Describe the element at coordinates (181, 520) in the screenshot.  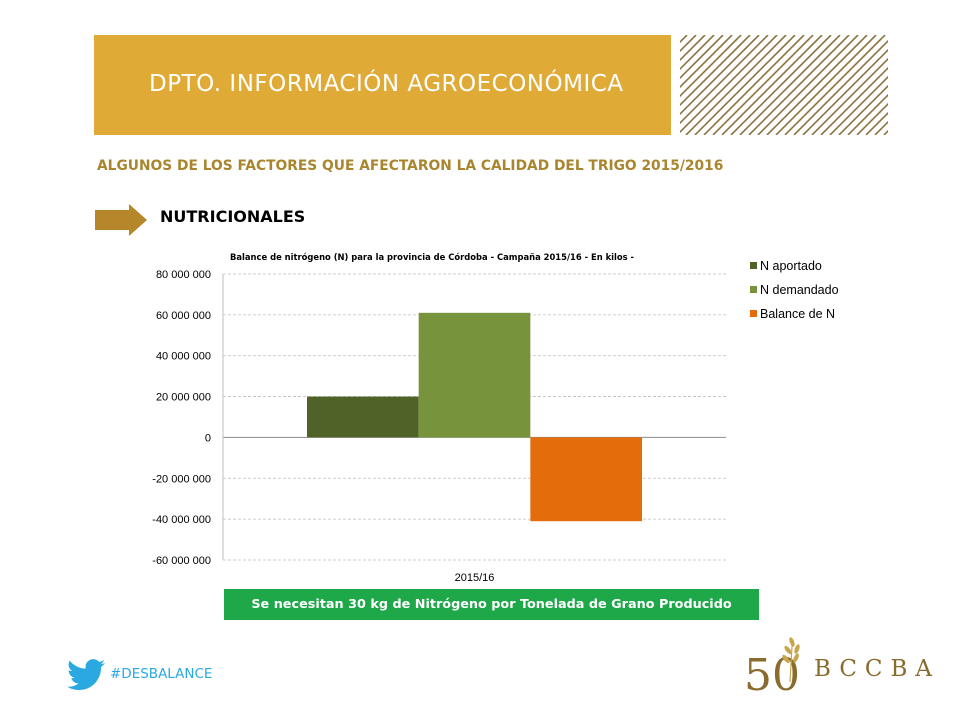
I see `y-tick-label: -40 000 000` at that location.